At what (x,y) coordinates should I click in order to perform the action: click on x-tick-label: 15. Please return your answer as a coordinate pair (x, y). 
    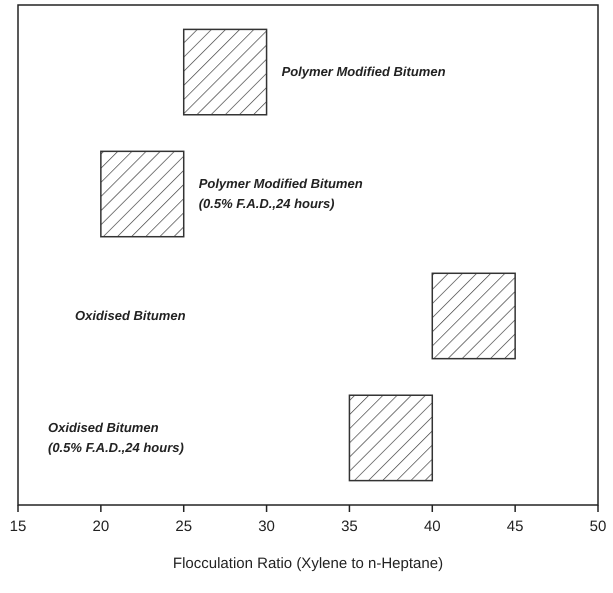
    Looking at the image, I should click on (18, 526).